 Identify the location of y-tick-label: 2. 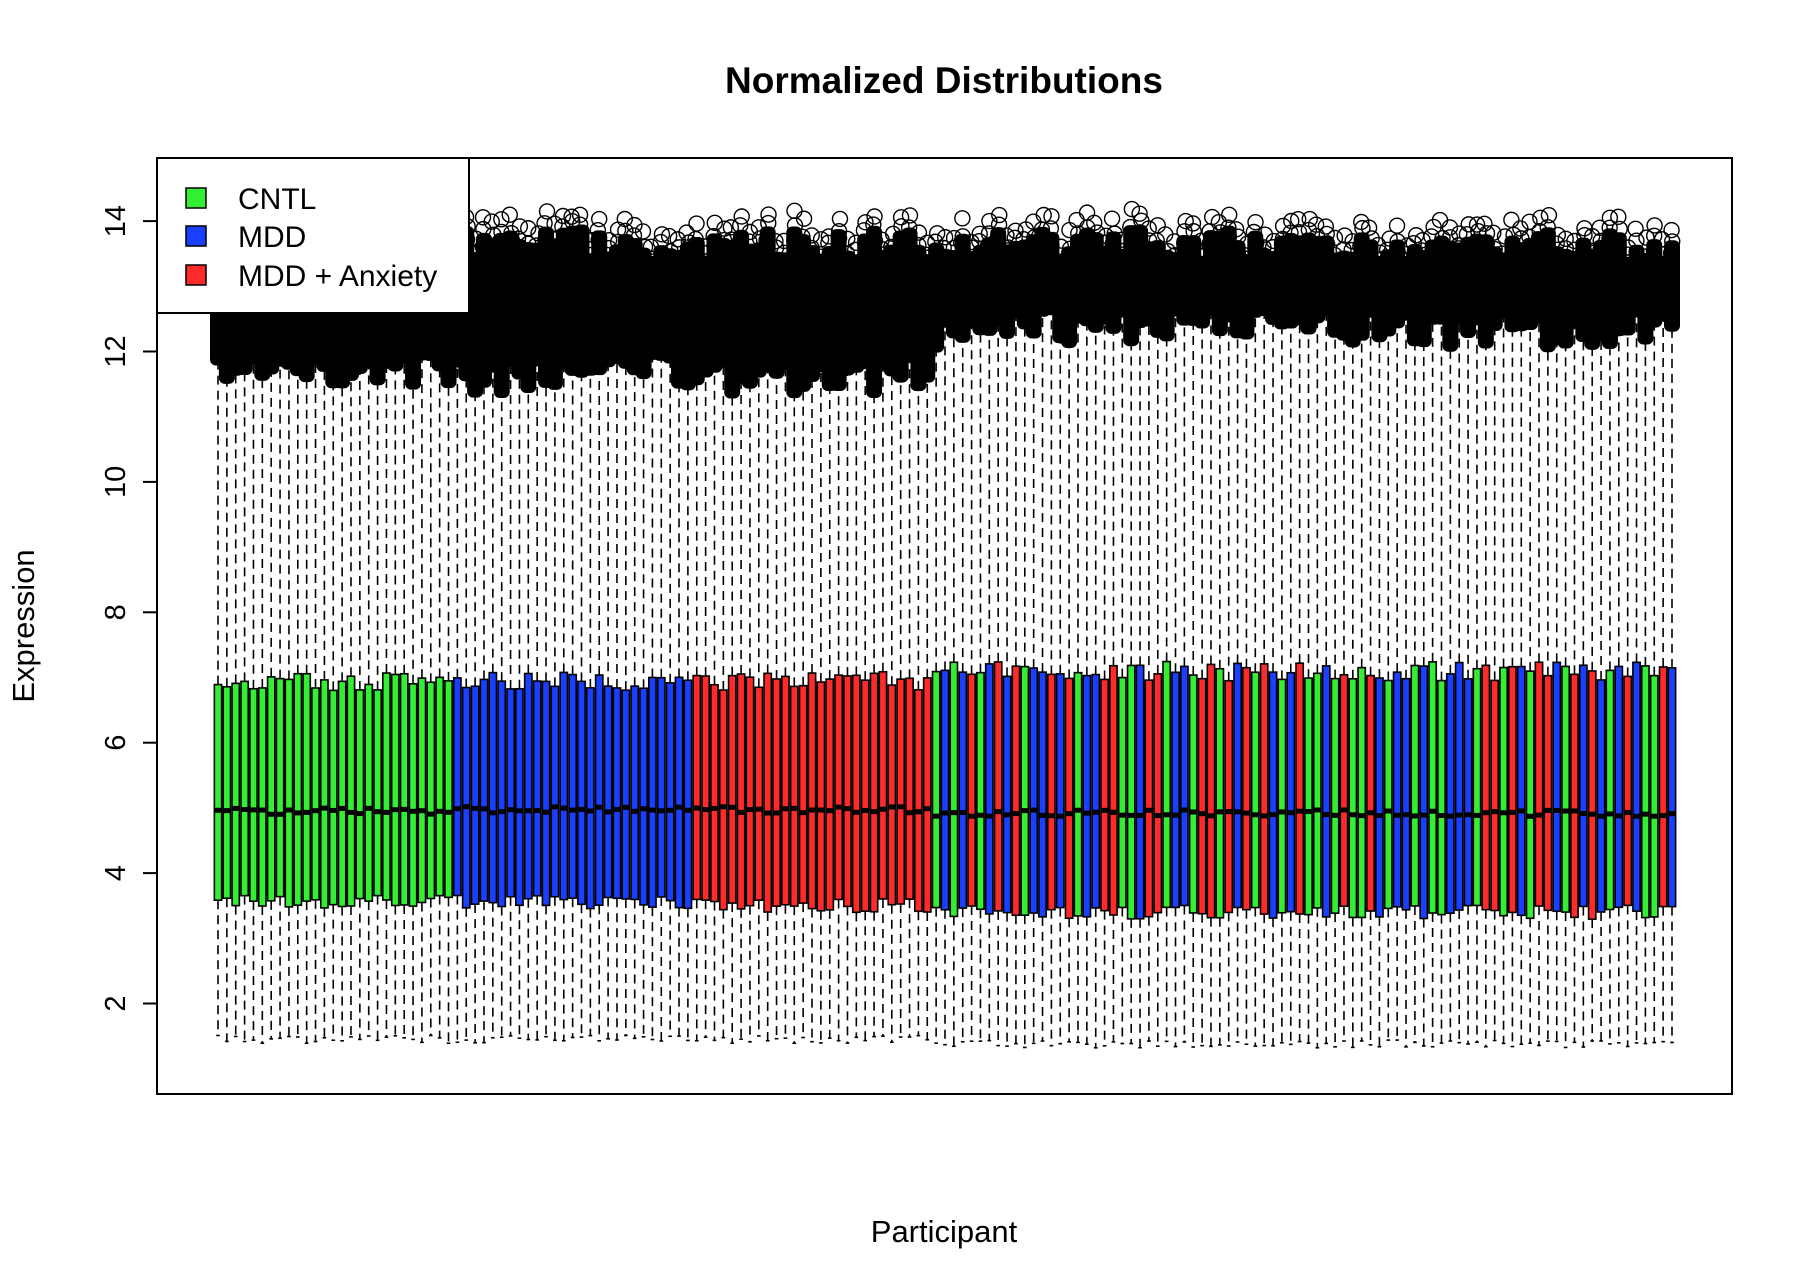
(116, 1003).